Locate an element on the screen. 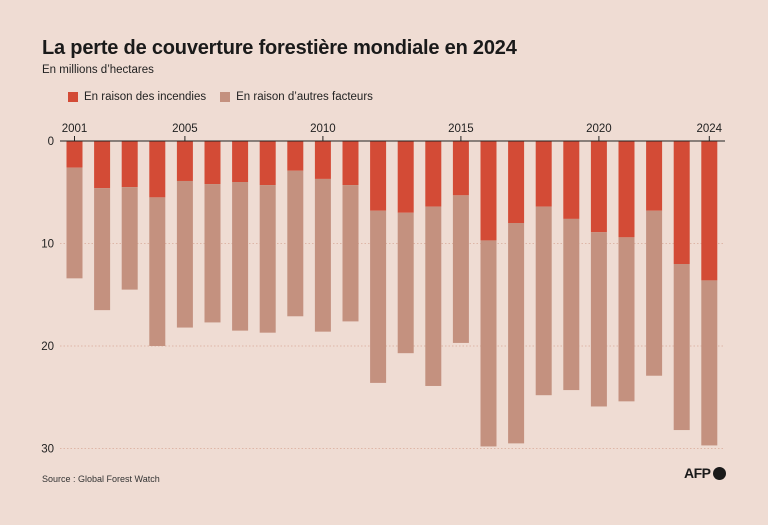 This screenshot has height=525, width=768. legend-swatch-other is located at coordinates (225, 97).